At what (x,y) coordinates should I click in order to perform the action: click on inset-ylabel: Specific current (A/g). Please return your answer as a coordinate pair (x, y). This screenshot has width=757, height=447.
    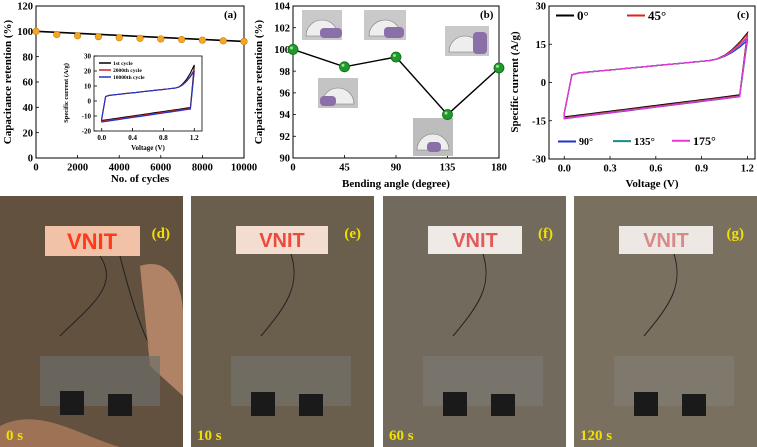
    Looking at the image, I should click on (66, 93).